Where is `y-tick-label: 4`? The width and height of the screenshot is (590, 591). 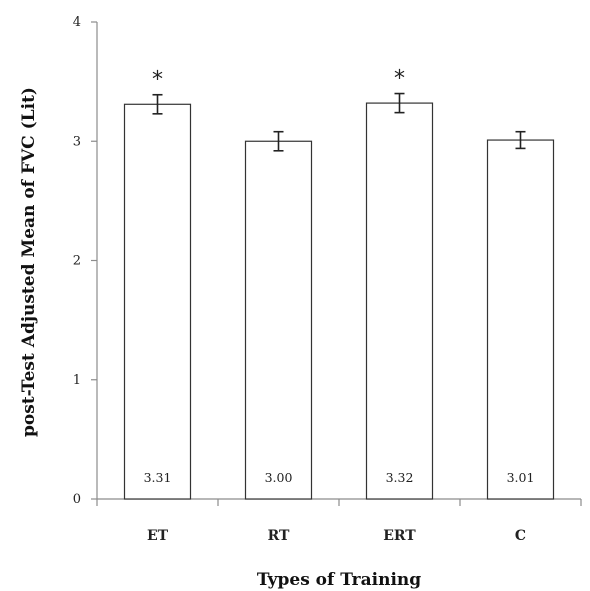
y-tick-label: 4 is located at coordinates (77, 22).